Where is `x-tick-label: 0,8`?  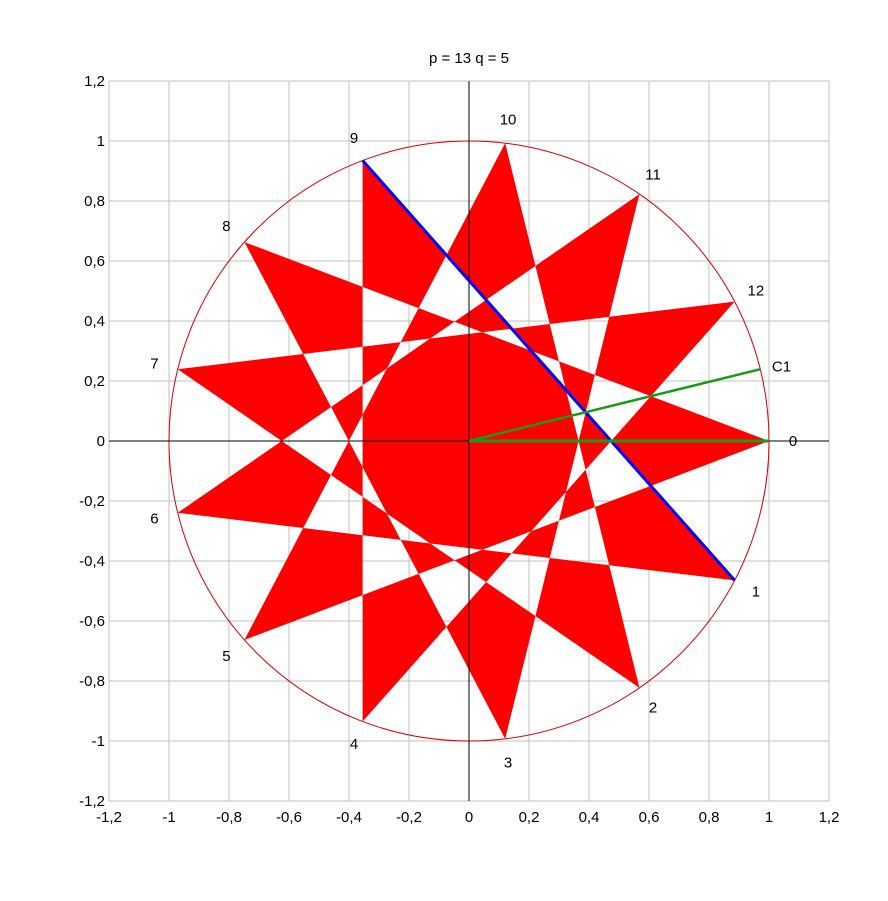 x-tick-label: 0,8 is located at coordinates (709, 817).